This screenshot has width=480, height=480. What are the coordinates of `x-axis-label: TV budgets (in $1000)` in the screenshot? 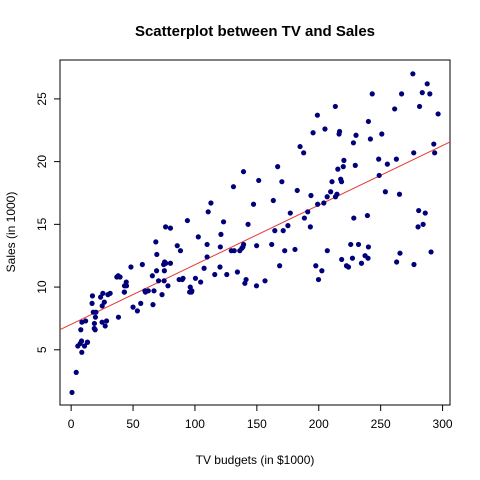 It's located at (255, 460).